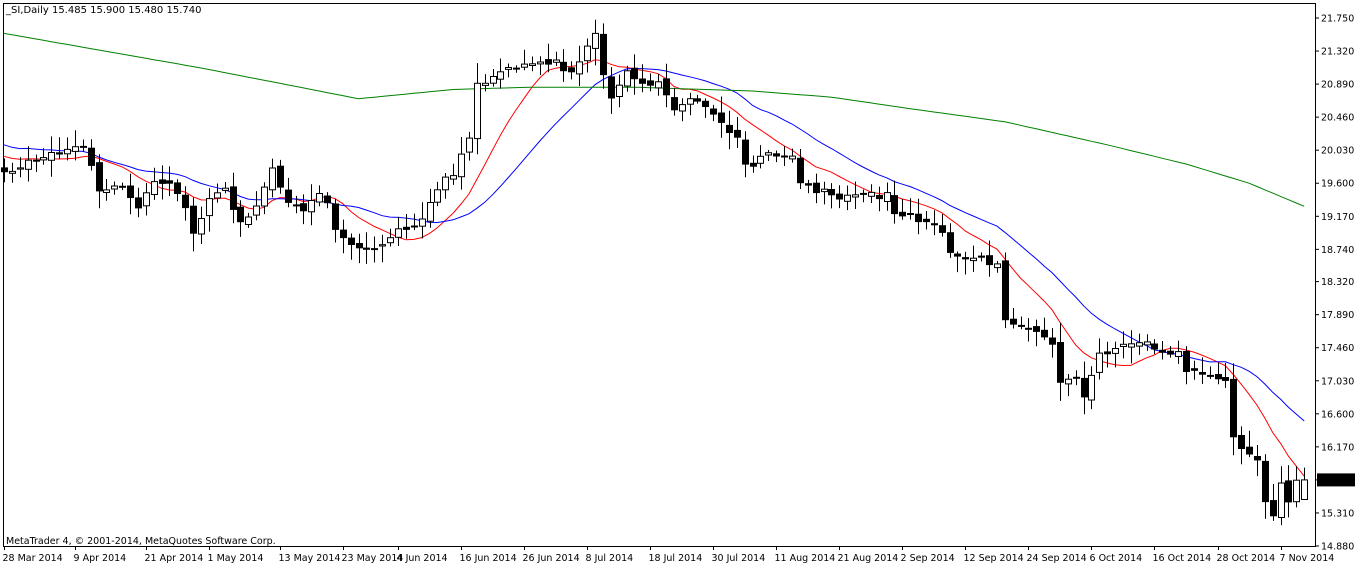 The image size is (1358, 567). What do you see at coordinates (1182, 558) in the screenshot?
I see `x-tick-label: 16 Oct 2014` at bounding box center [1182, 558].